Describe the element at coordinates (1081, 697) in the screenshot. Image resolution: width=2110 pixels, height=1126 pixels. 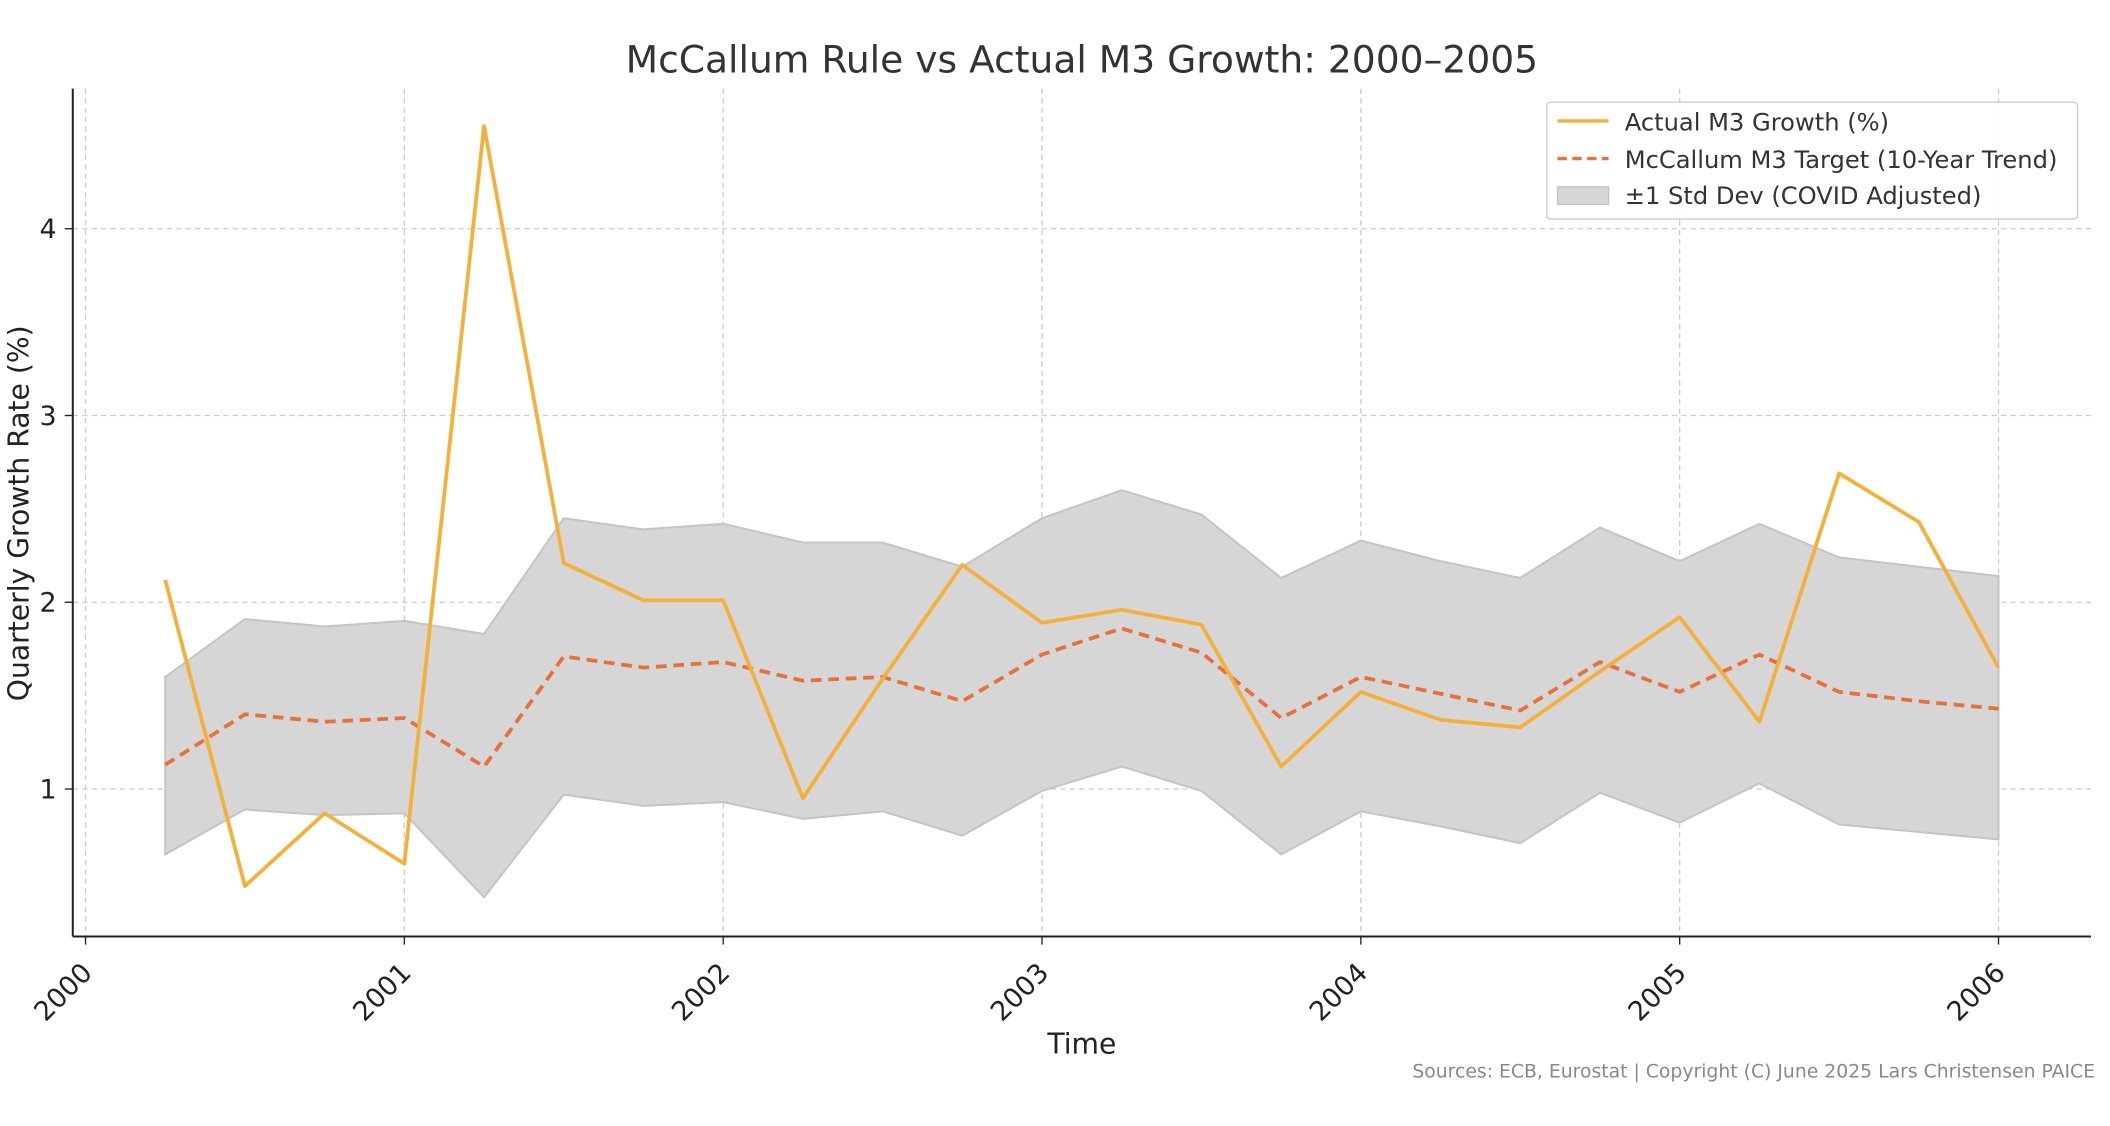
I see `target-line` at that location.